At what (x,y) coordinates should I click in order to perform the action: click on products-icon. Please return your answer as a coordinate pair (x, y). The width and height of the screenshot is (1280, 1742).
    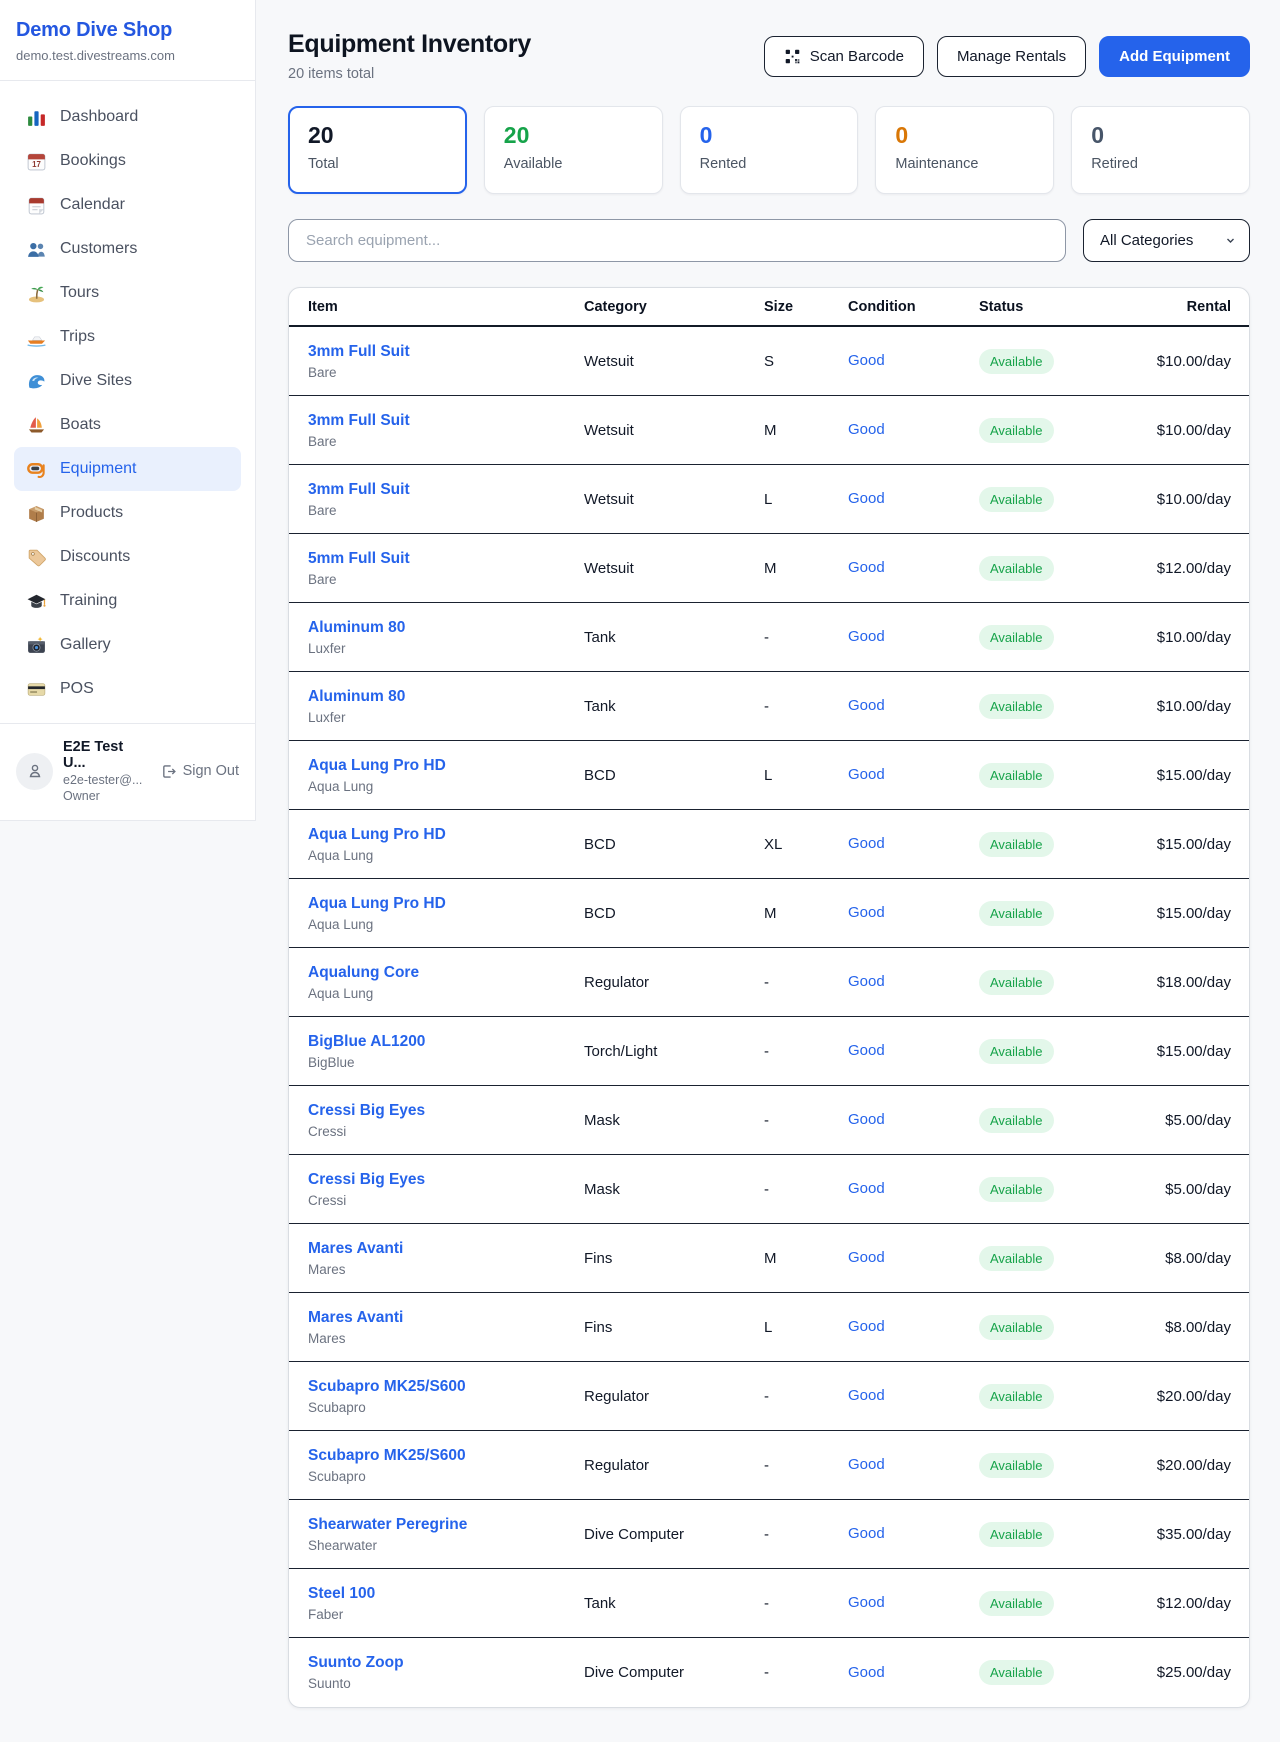
    Looking at the image, I should click on (36, 513).